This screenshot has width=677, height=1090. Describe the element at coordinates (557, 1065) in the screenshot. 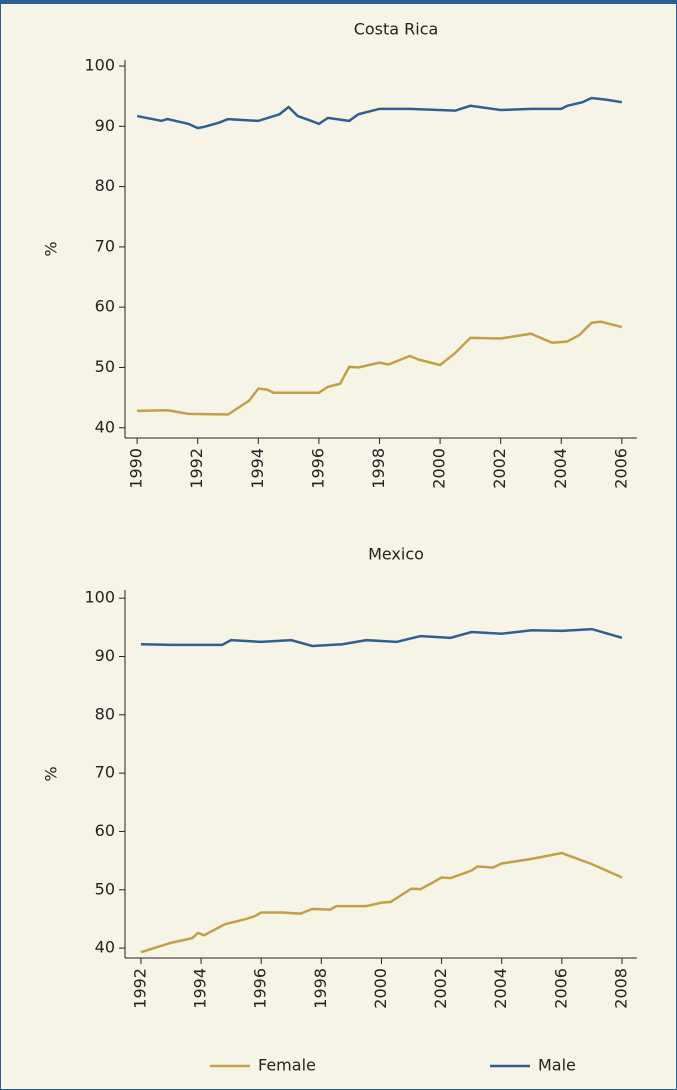

I see `legend-label: Male` at that location.